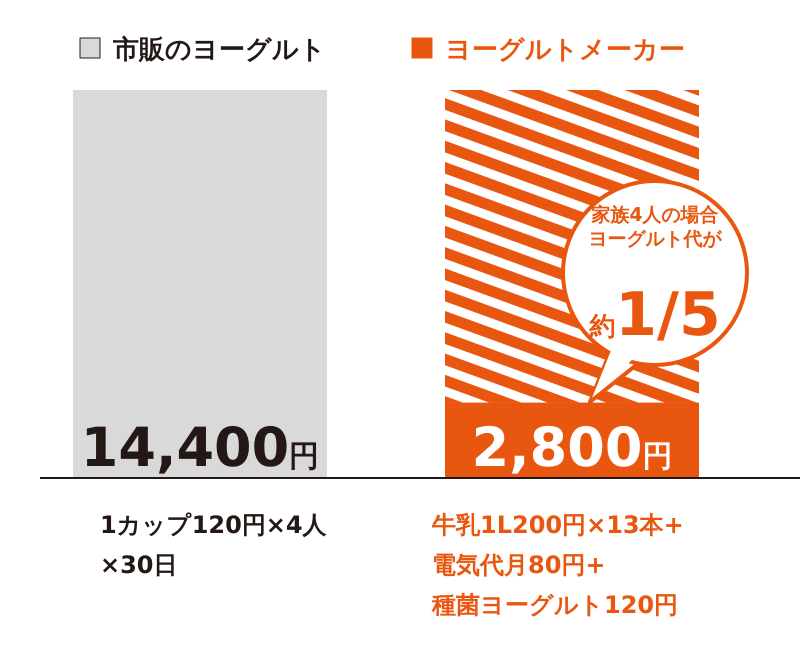  Describe the element at coordinates (214, 545) in the screenshot. I see `text: 1カップ120円×4人 ×30日` at that location.